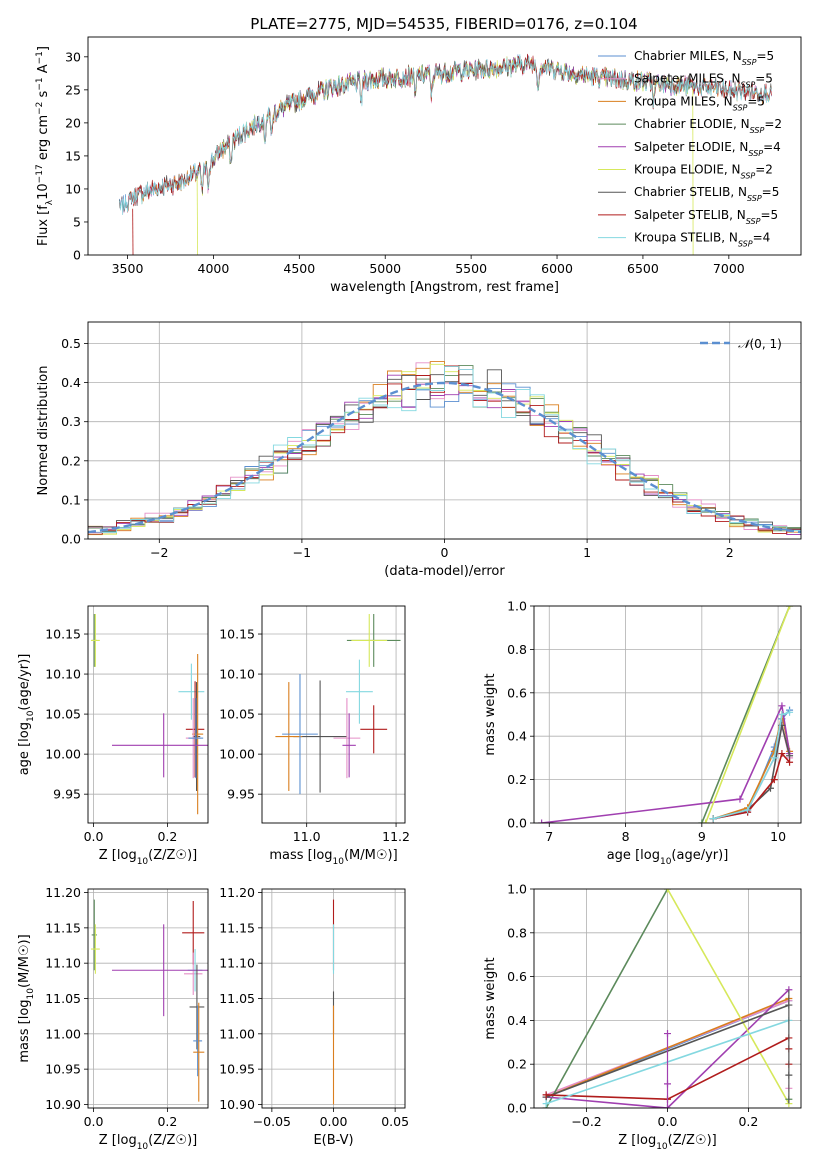 This screenshot has width=819, height=1170. What do you see at coordinates (445, 135) in the screenshot?
I see `spectrum-series-line` at bounding box center [445, 135].